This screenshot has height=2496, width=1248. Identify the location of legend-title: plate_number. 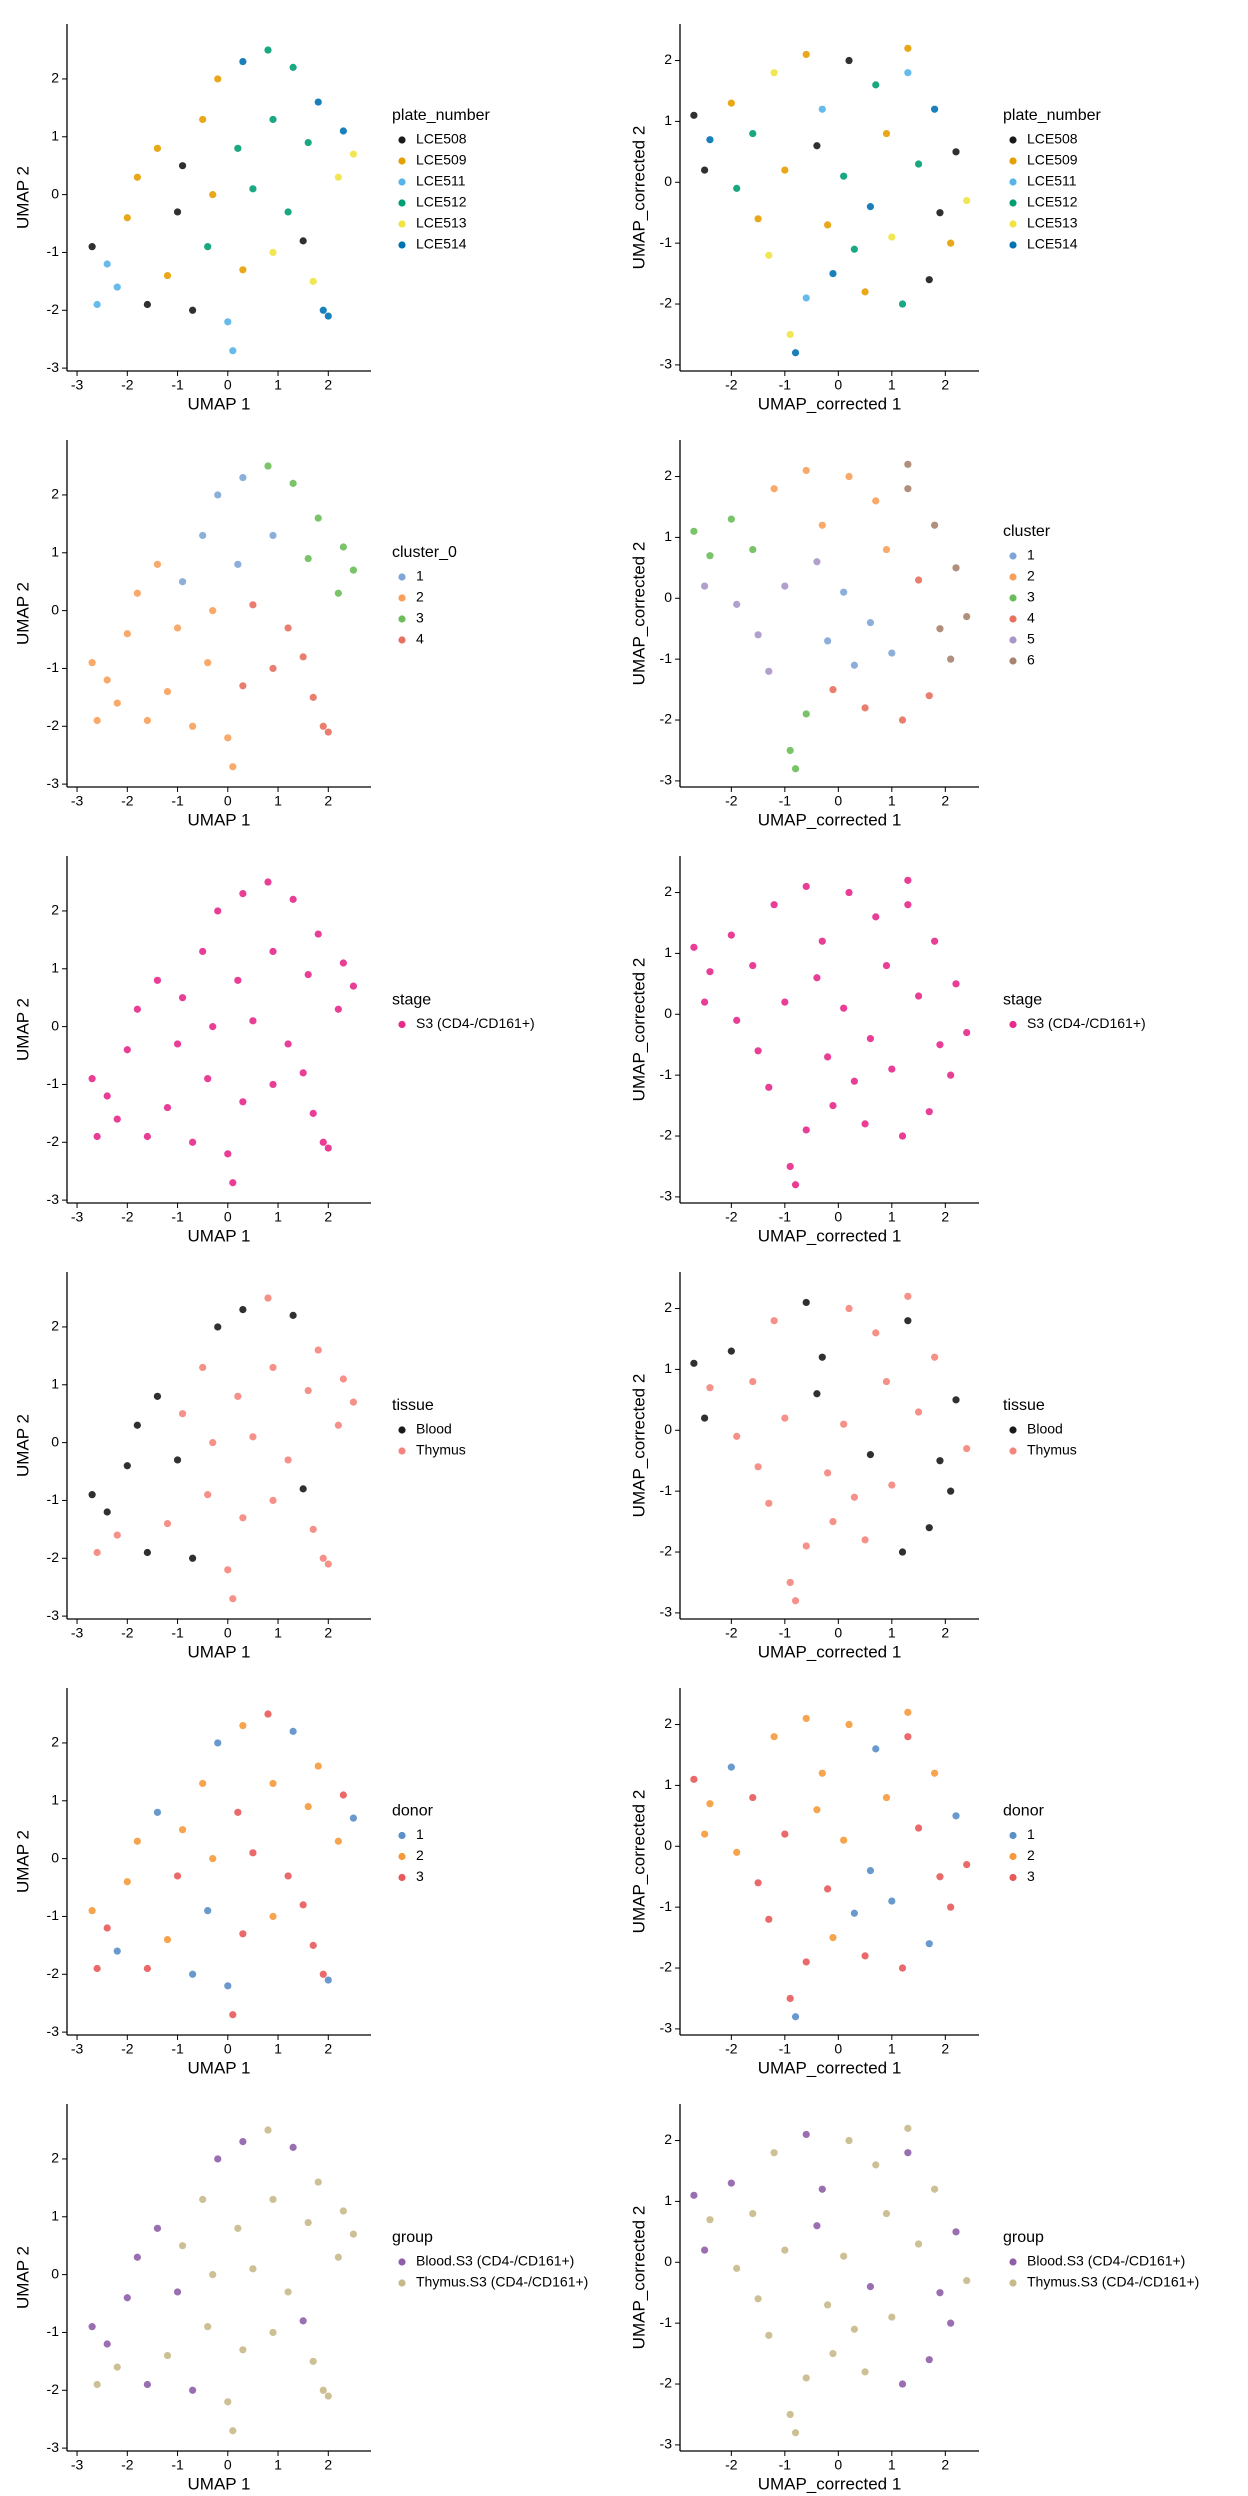
(441, 115).